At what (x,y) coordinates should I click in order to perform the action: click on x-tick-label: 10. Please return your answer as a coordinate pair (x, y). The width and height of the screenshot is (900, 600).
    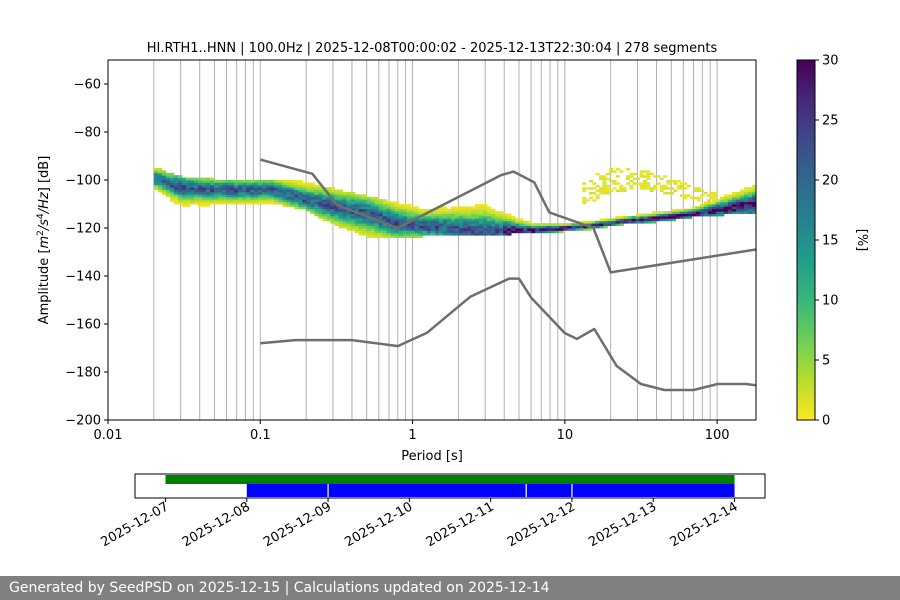
    Looking at the image, I should click on (565, 435).